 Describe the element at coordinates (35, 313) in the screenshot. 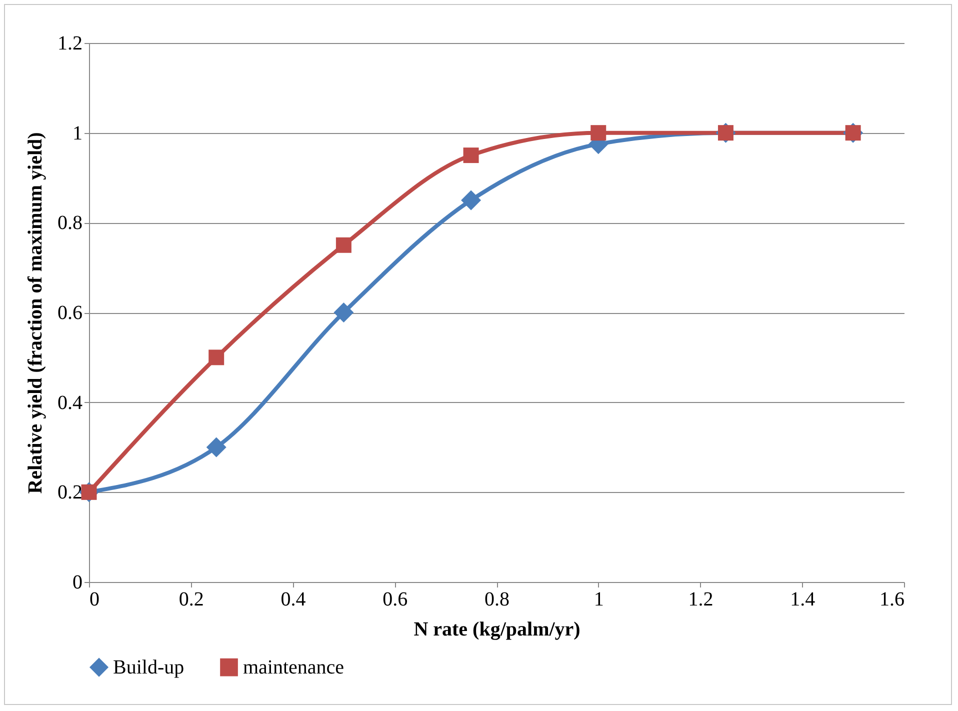

I see `y-axis-title: Relative yield (fraction of maximum yield)` at that location.